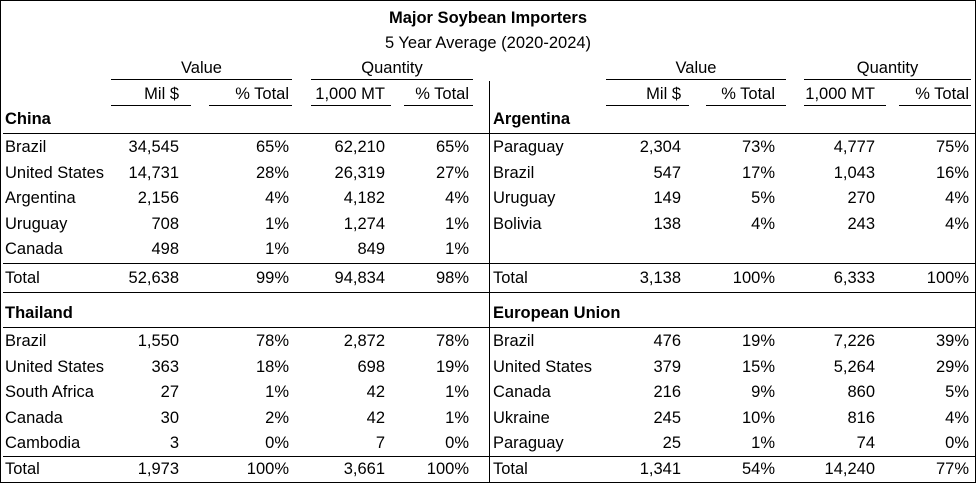 This screenshot has height=483, width=976. I want to click on row-cell: 17%, so click(758, 172).